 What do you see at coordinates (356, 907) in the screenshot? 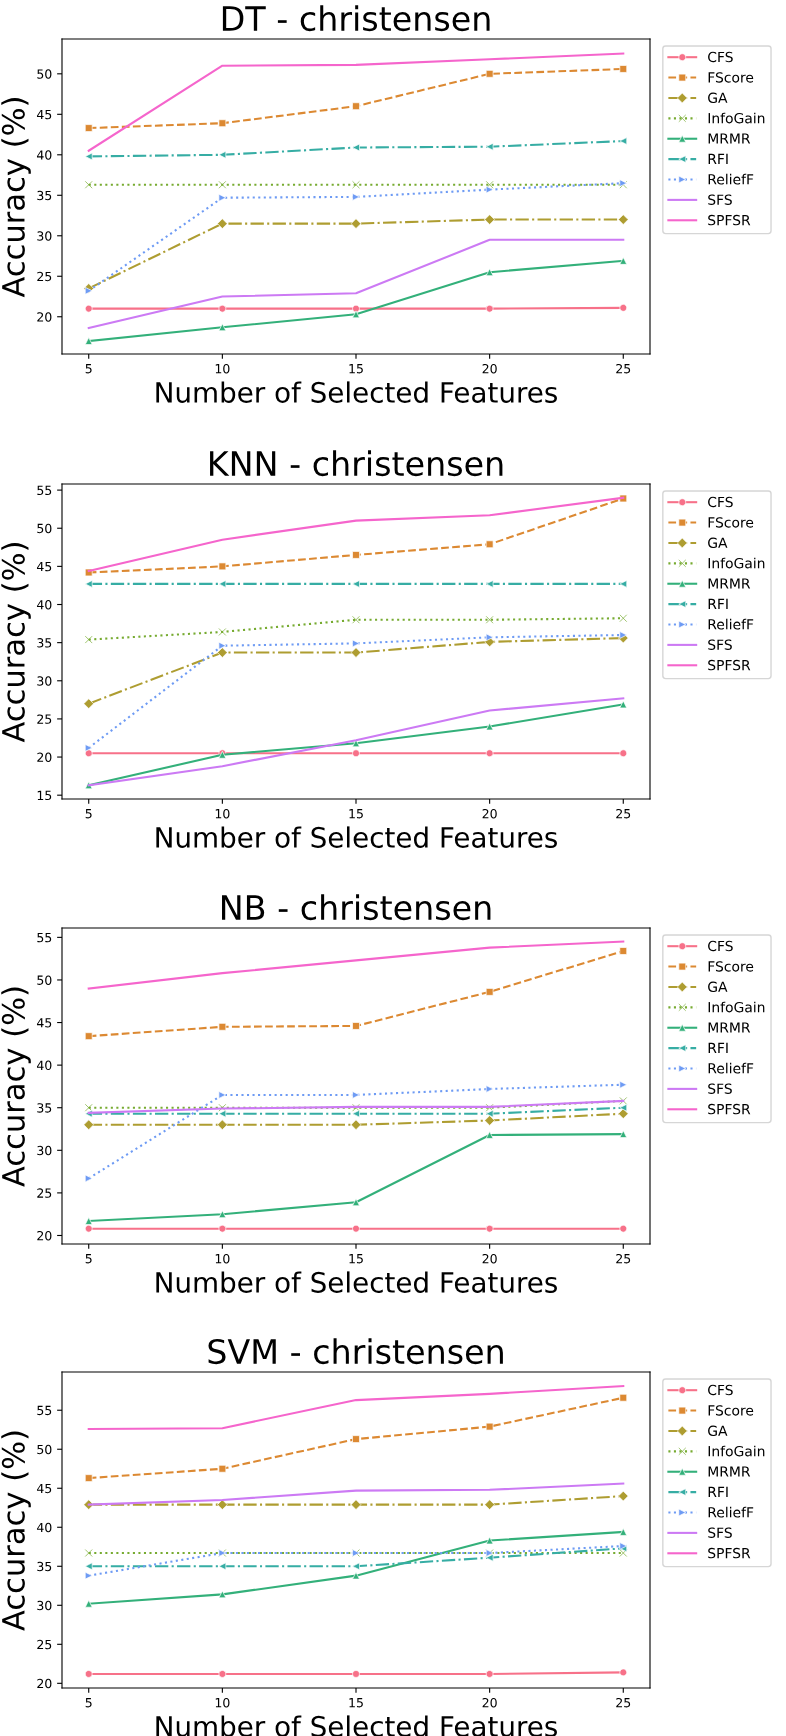
I see `chart-title: NB - christensen` at bounding box center [356, 907].